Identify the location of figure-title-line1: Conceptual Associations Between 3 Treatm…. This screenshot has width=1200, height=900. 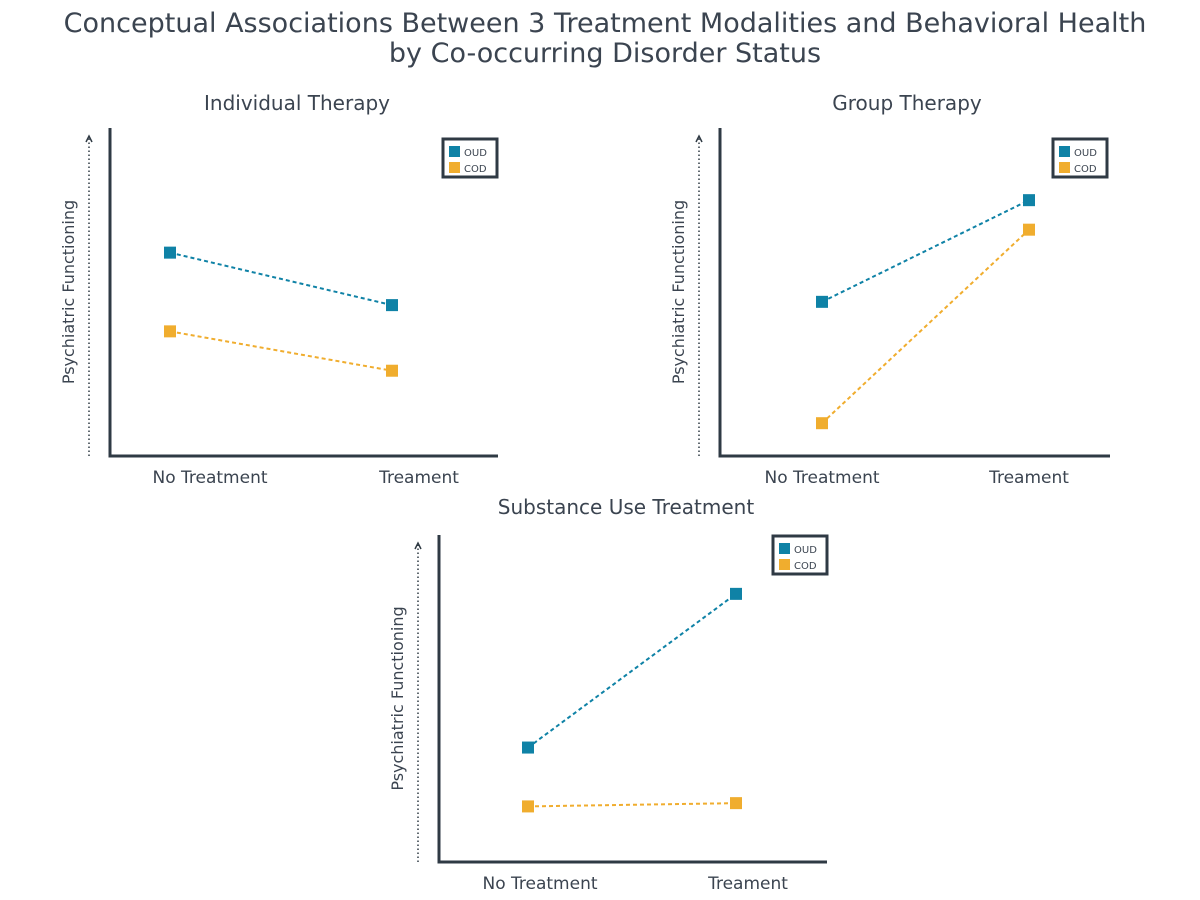
(605, 23).